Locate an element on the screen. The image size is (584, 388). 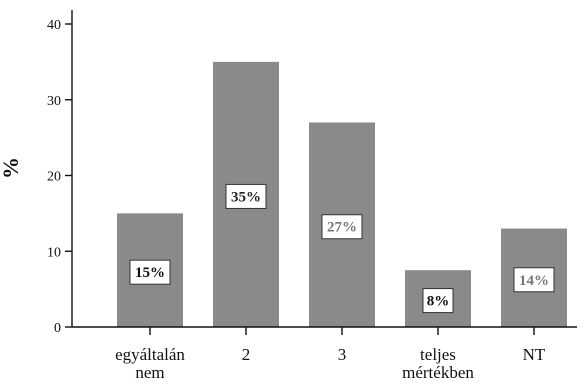
x-category-label-5: NT is located at coordinates (534, 354).